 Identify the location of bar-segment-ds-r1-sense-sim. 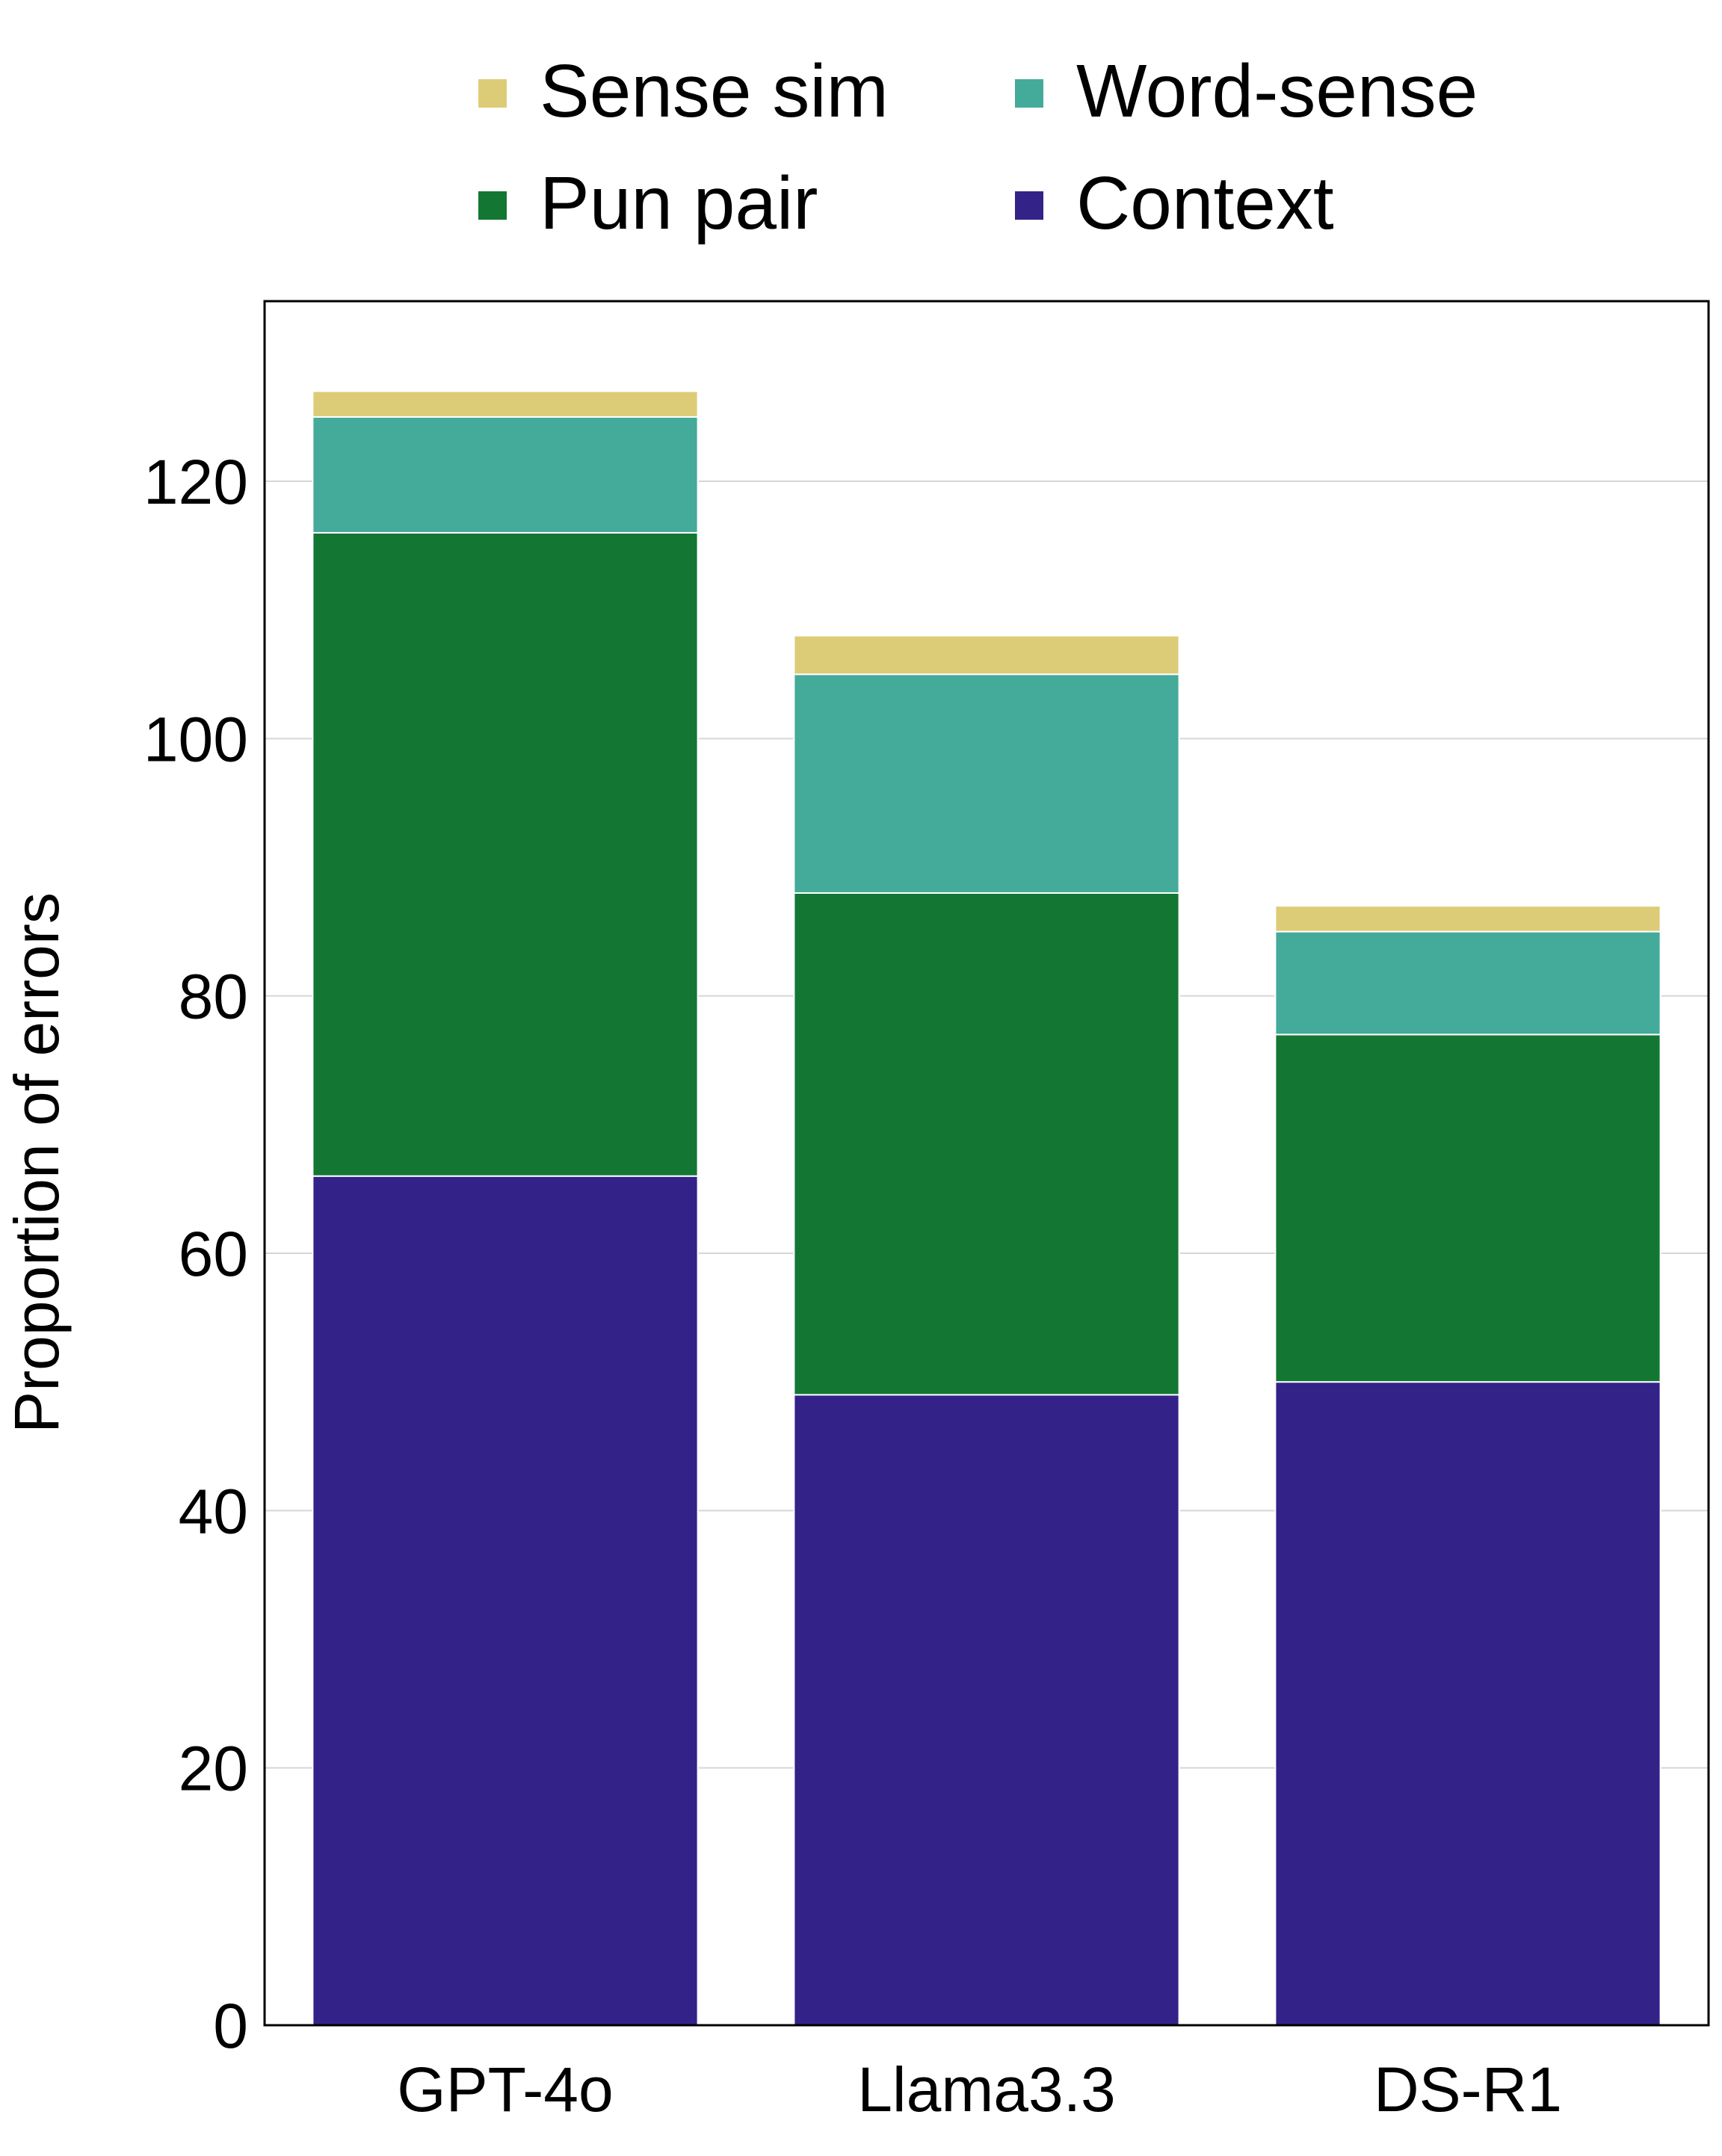
(1468, 919).